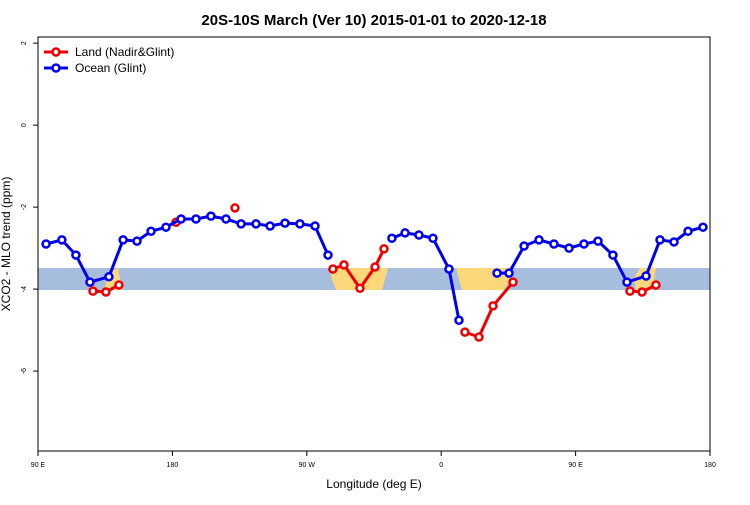 The height and width of the screenshot is (505, 750). I want to click on y-tick-label: -4, so click(24, 289).